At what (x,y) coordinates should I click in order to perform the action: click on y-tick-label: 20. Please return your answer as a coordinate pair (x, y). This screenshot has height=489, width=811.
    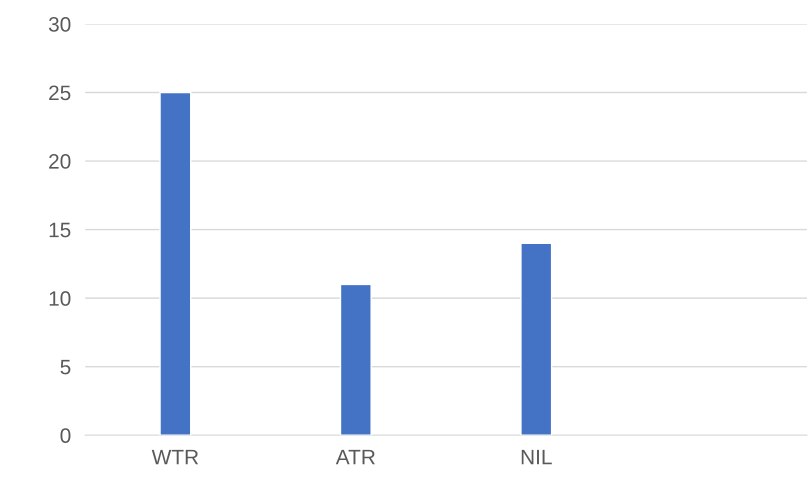
    Looking at the image, I should click on (59, 161).